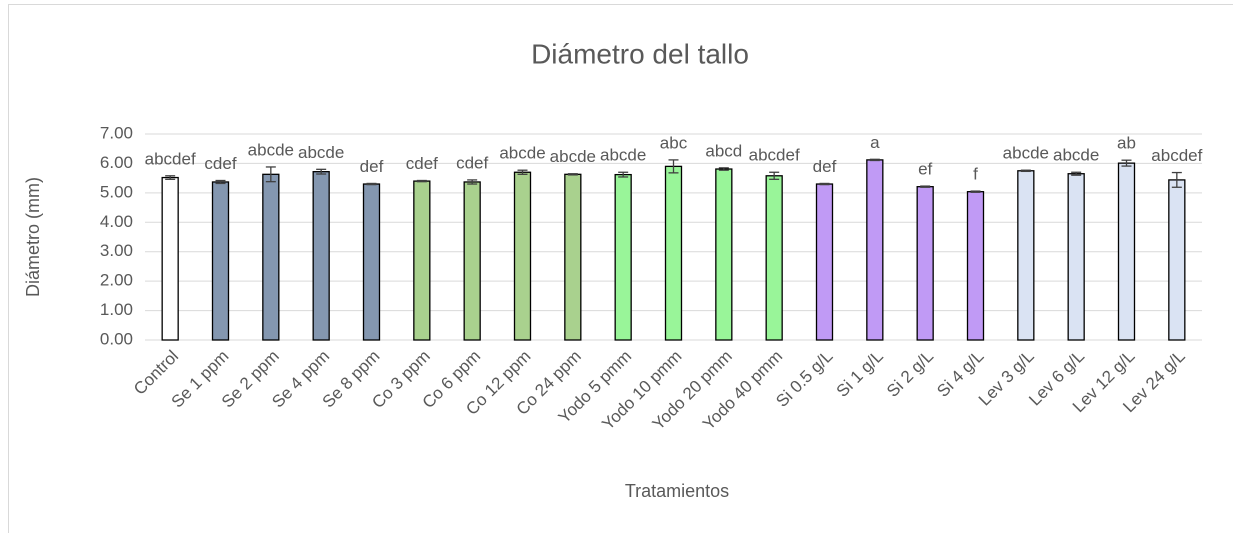 The height and width of the screenshot is (533, 1233). I want to click on annotation: abcd, so click(723, 150).